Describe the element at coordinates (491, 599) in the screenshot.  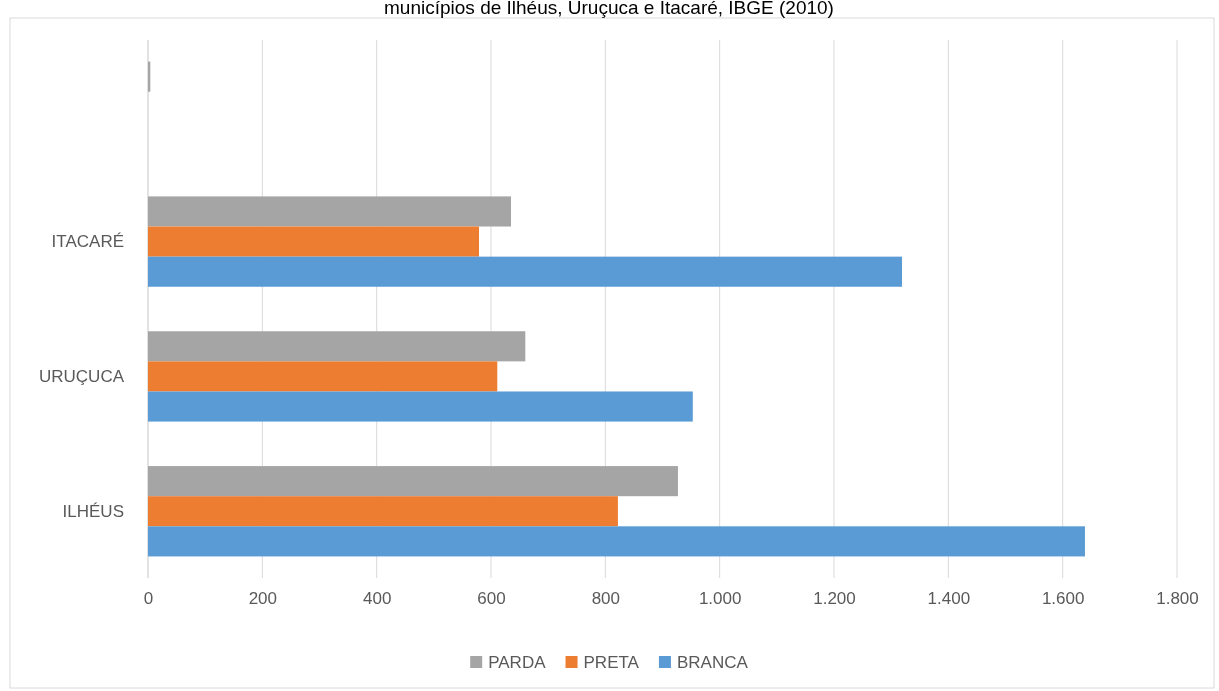
I see `x-tick-label: 600` at that location.